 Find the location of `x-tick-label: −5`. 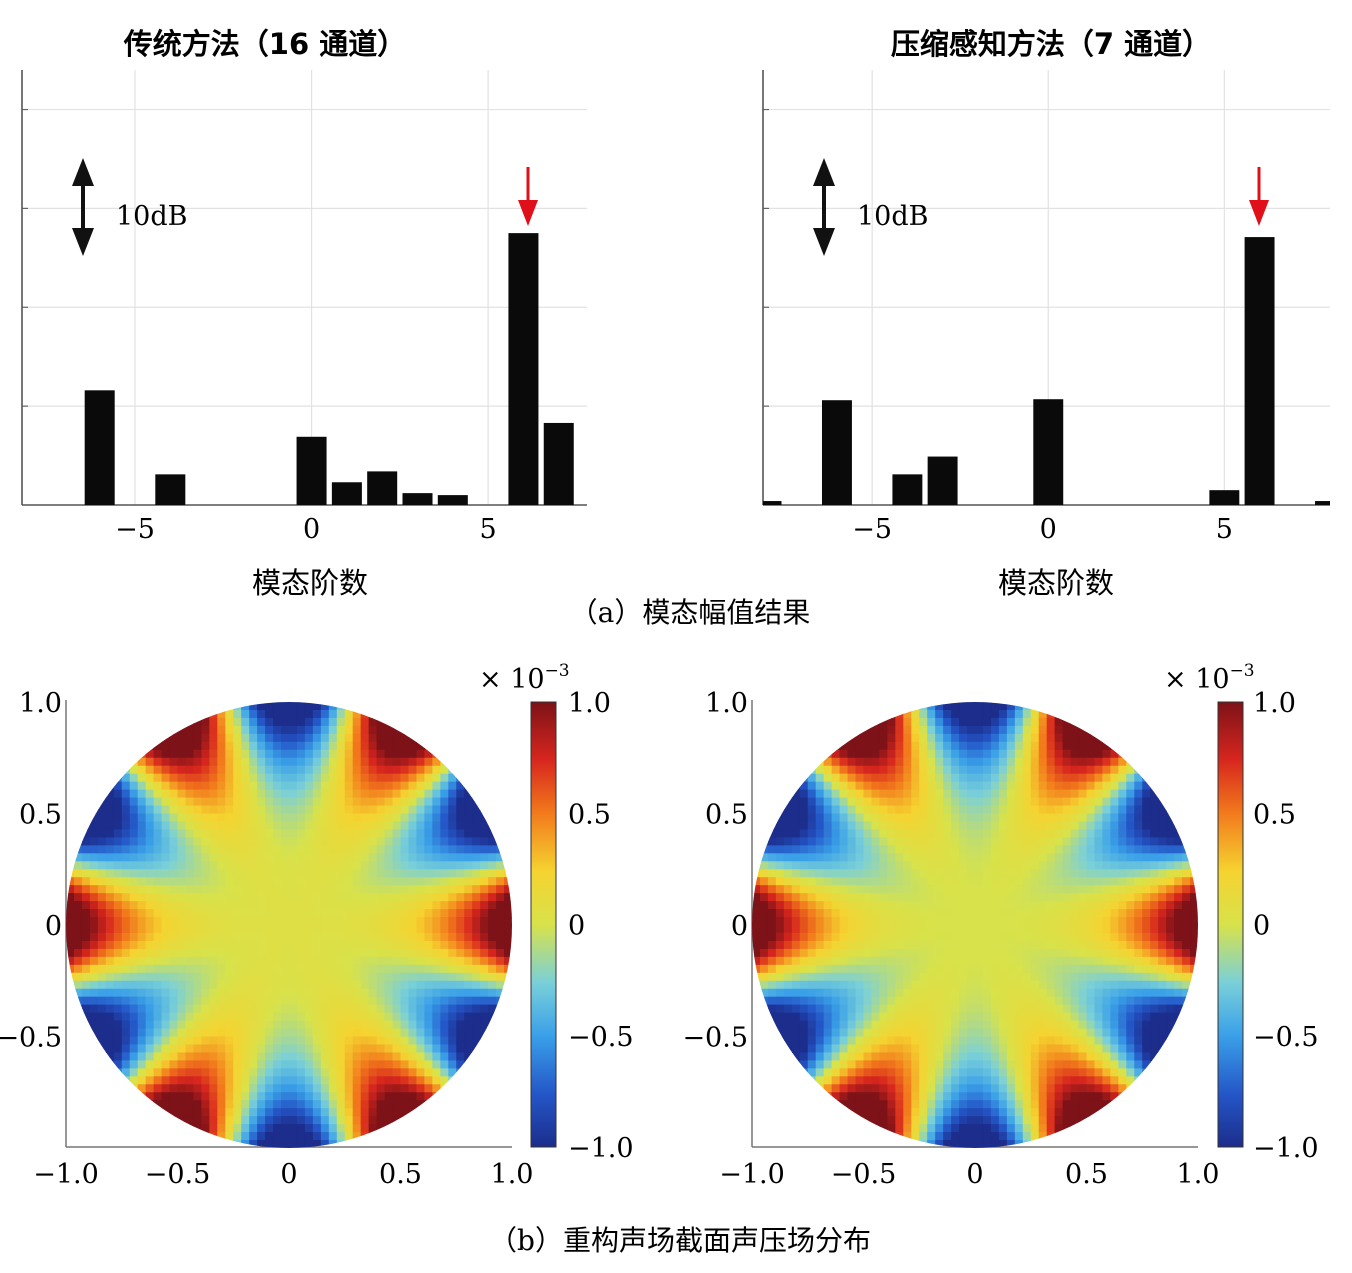

x-tick-label: −5 is located at coordinates (872, 529).